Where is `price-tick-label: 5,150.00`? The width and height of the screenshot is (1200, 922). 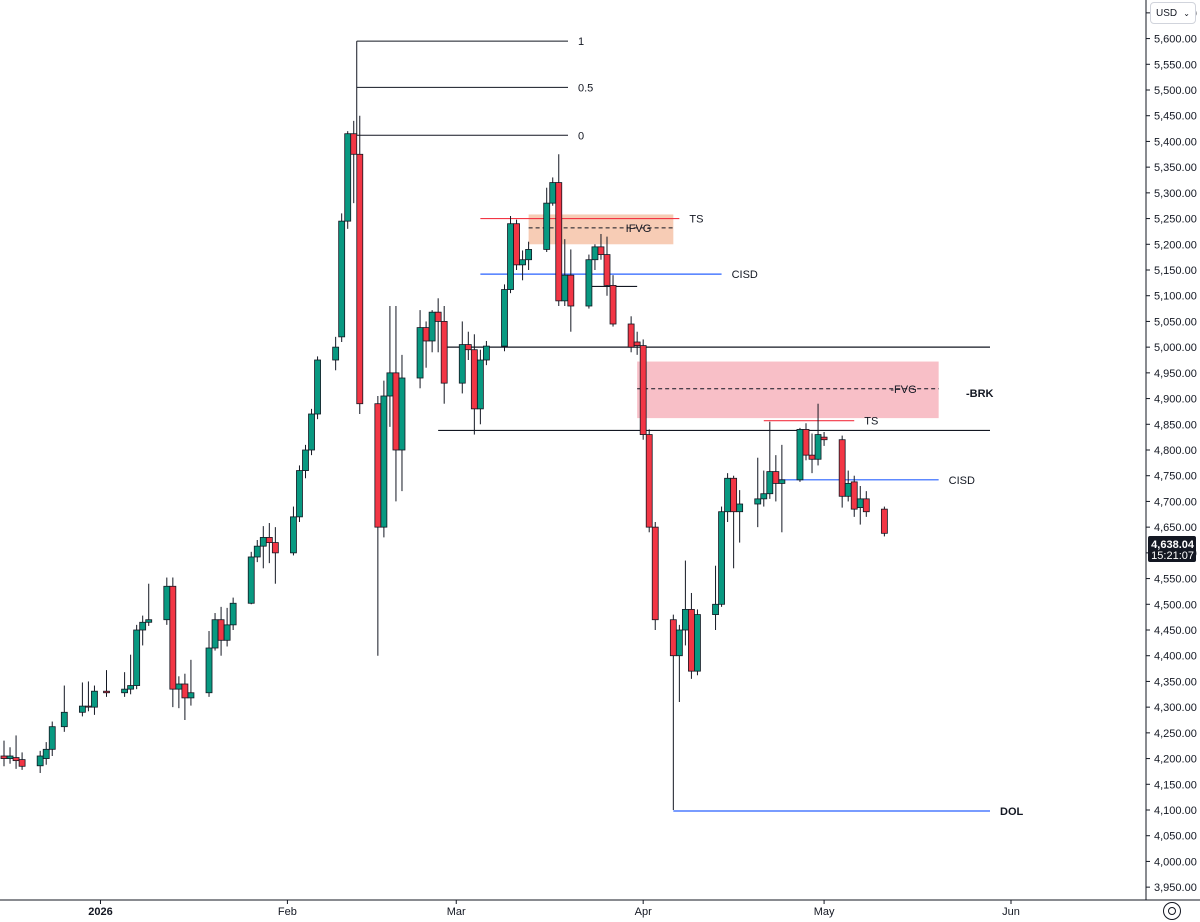
price-tick-label: 5,150.00 is located at coordinates (1175, 271).